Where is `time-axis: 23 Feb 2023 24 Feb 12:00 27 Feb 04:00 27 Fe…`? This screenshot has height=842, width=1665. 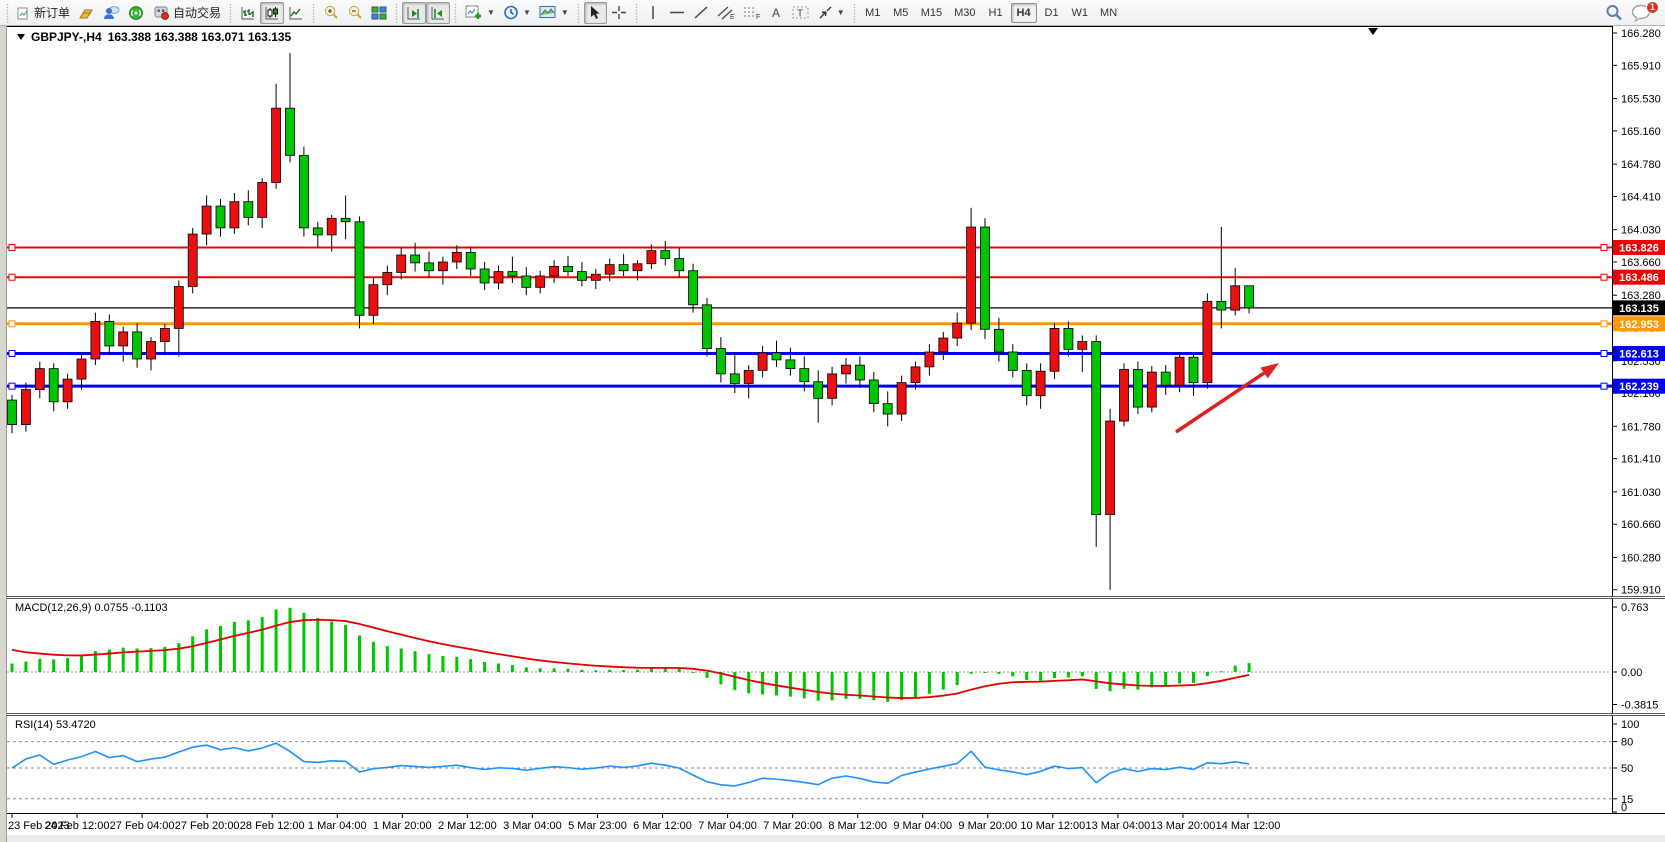 time-axis: 23 Feb 2023 24 Feb 12:00 27 Feb 04:00 27 Fe… is located at coordinates (836, 827).